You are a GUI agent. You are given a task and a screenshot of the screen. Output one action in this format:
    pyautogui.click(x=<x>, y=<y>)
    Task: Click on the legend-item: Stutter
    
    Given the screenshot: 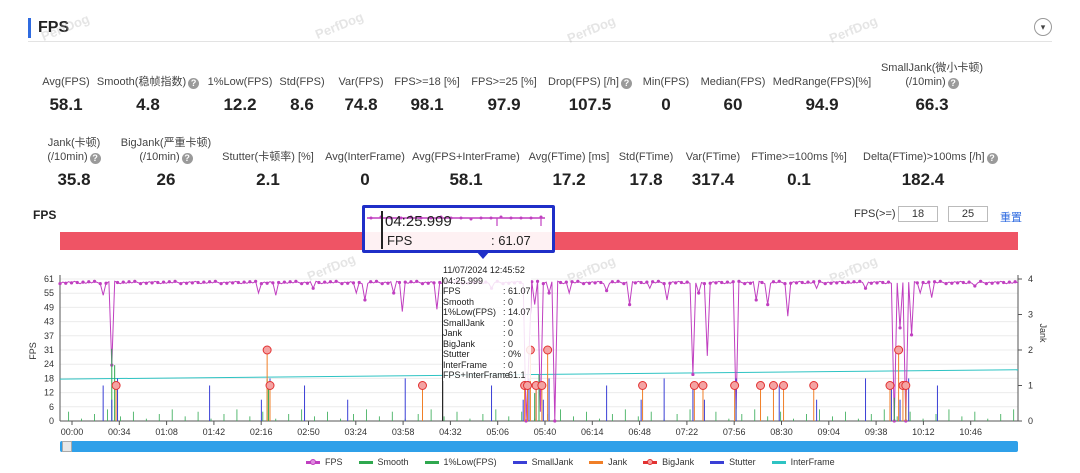 What is the action you would take?
    pyautogui.click(x=733, y=462)
    